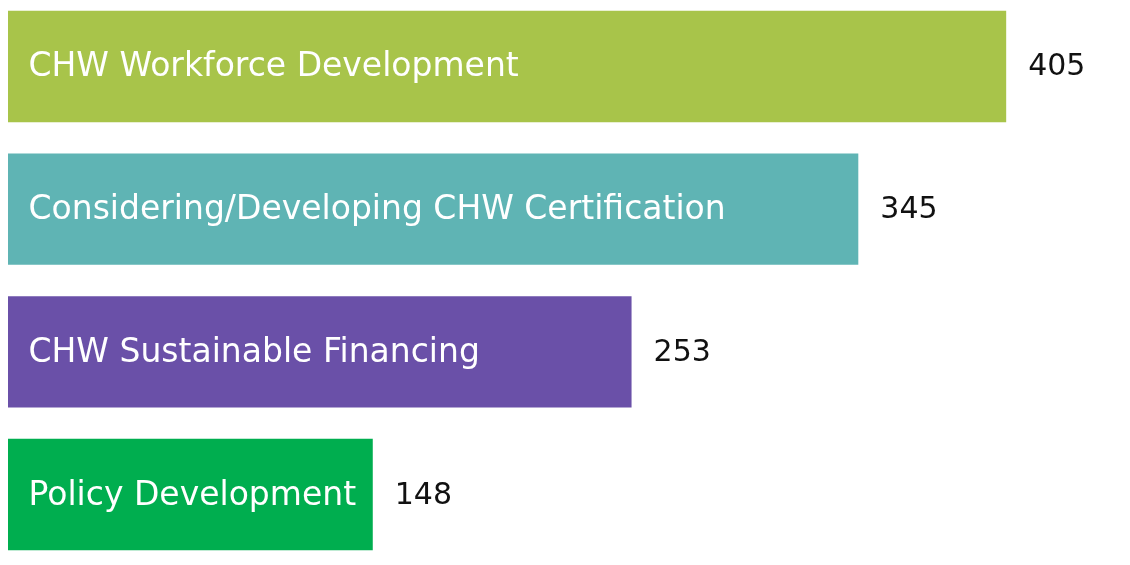 This screenshot has height=565, width=1130. What do you see at coordinates (254, 350) in the screenshot?
I see `y-tick-label: CHW Sustainable Financing` at bounding box center [254, 350].